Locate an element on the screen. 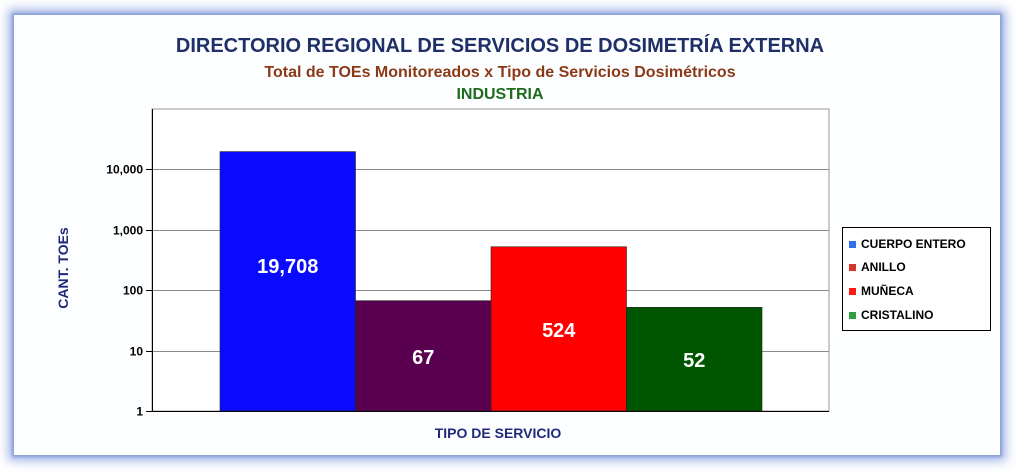 The width and height of the screenshot is (1024, 476). y-tick-label: 100 is located at coordinates (133, 291).